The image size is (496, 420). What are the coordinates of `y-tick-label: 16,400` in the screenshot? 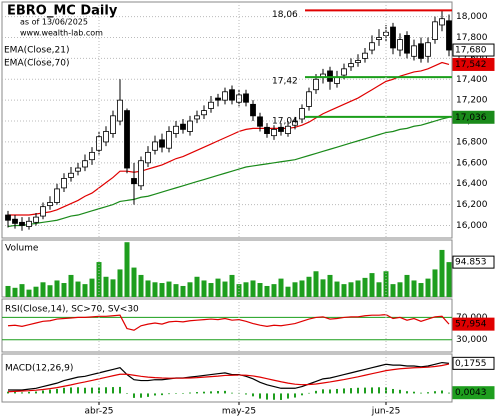 It's located at (472, 184).